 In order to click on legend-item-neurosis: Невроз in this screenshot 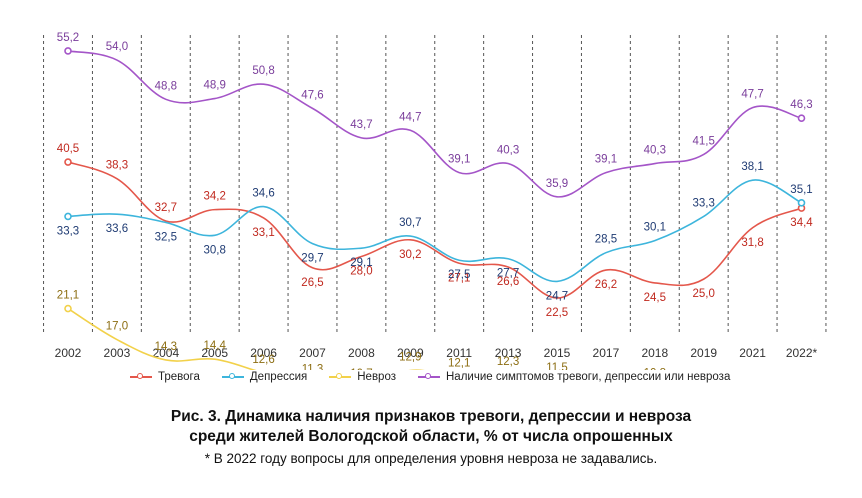, I will do `click(362, 377)`.